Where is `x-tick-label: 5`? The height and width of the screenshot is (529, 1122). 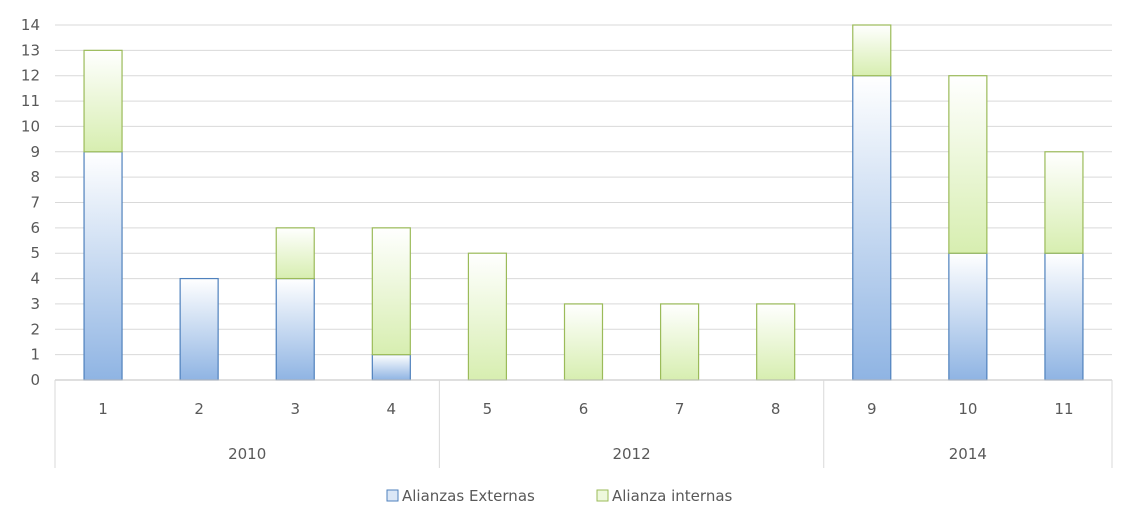 x-tick-label: 5 is located at coordinates (488, 409).